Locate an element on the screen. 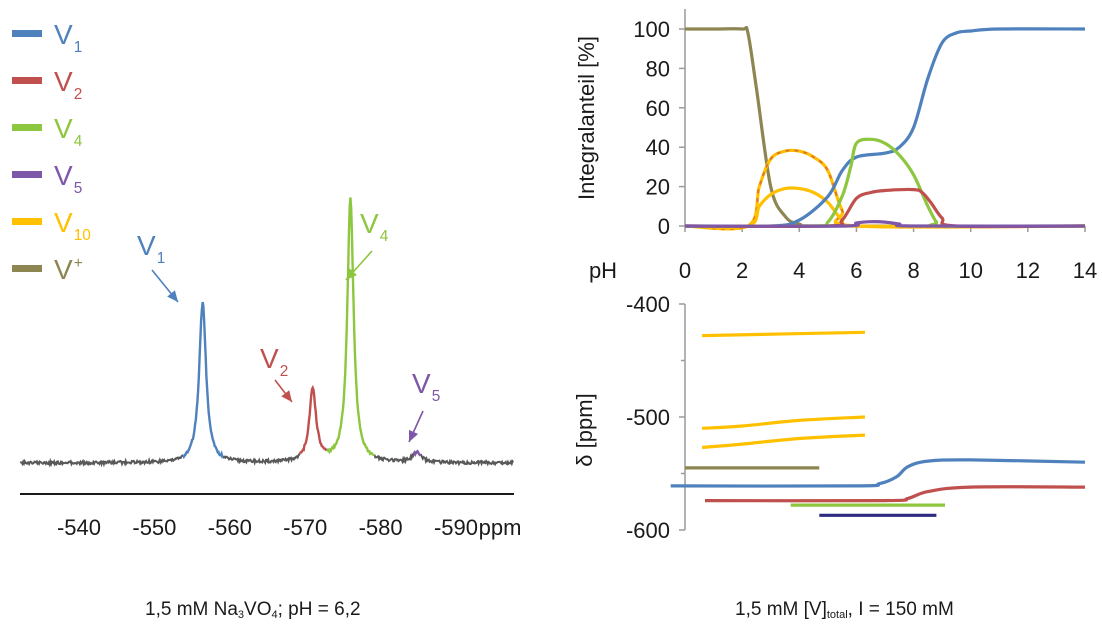 Image resolution: width=1102 pixels, height=629 pixels. distribution-y-tick-label: 20 is located at coordinates (658, 187).